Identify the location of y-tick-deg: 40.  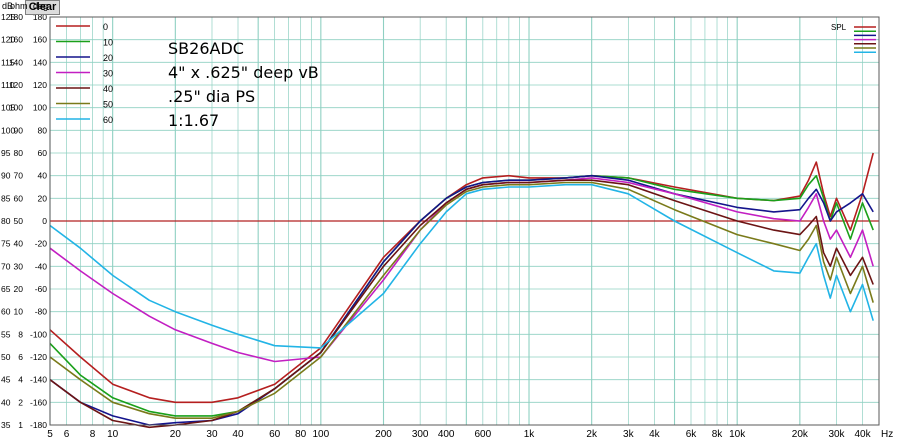
(43, 176).